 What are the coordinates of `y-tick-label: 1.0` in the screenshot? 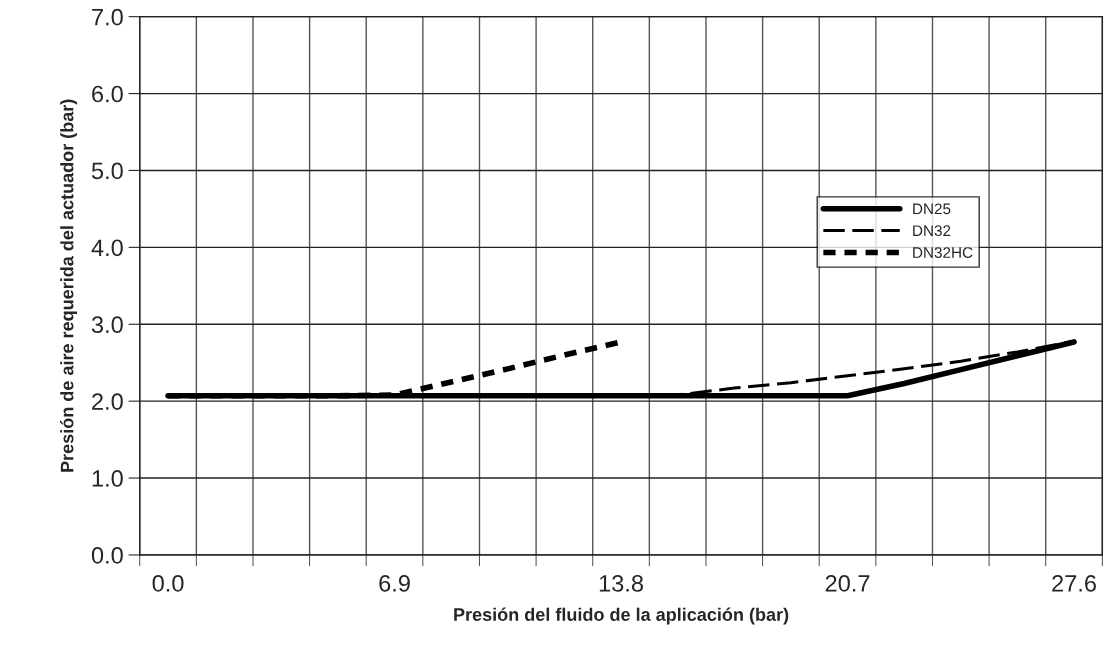 It's located at (107, 478).